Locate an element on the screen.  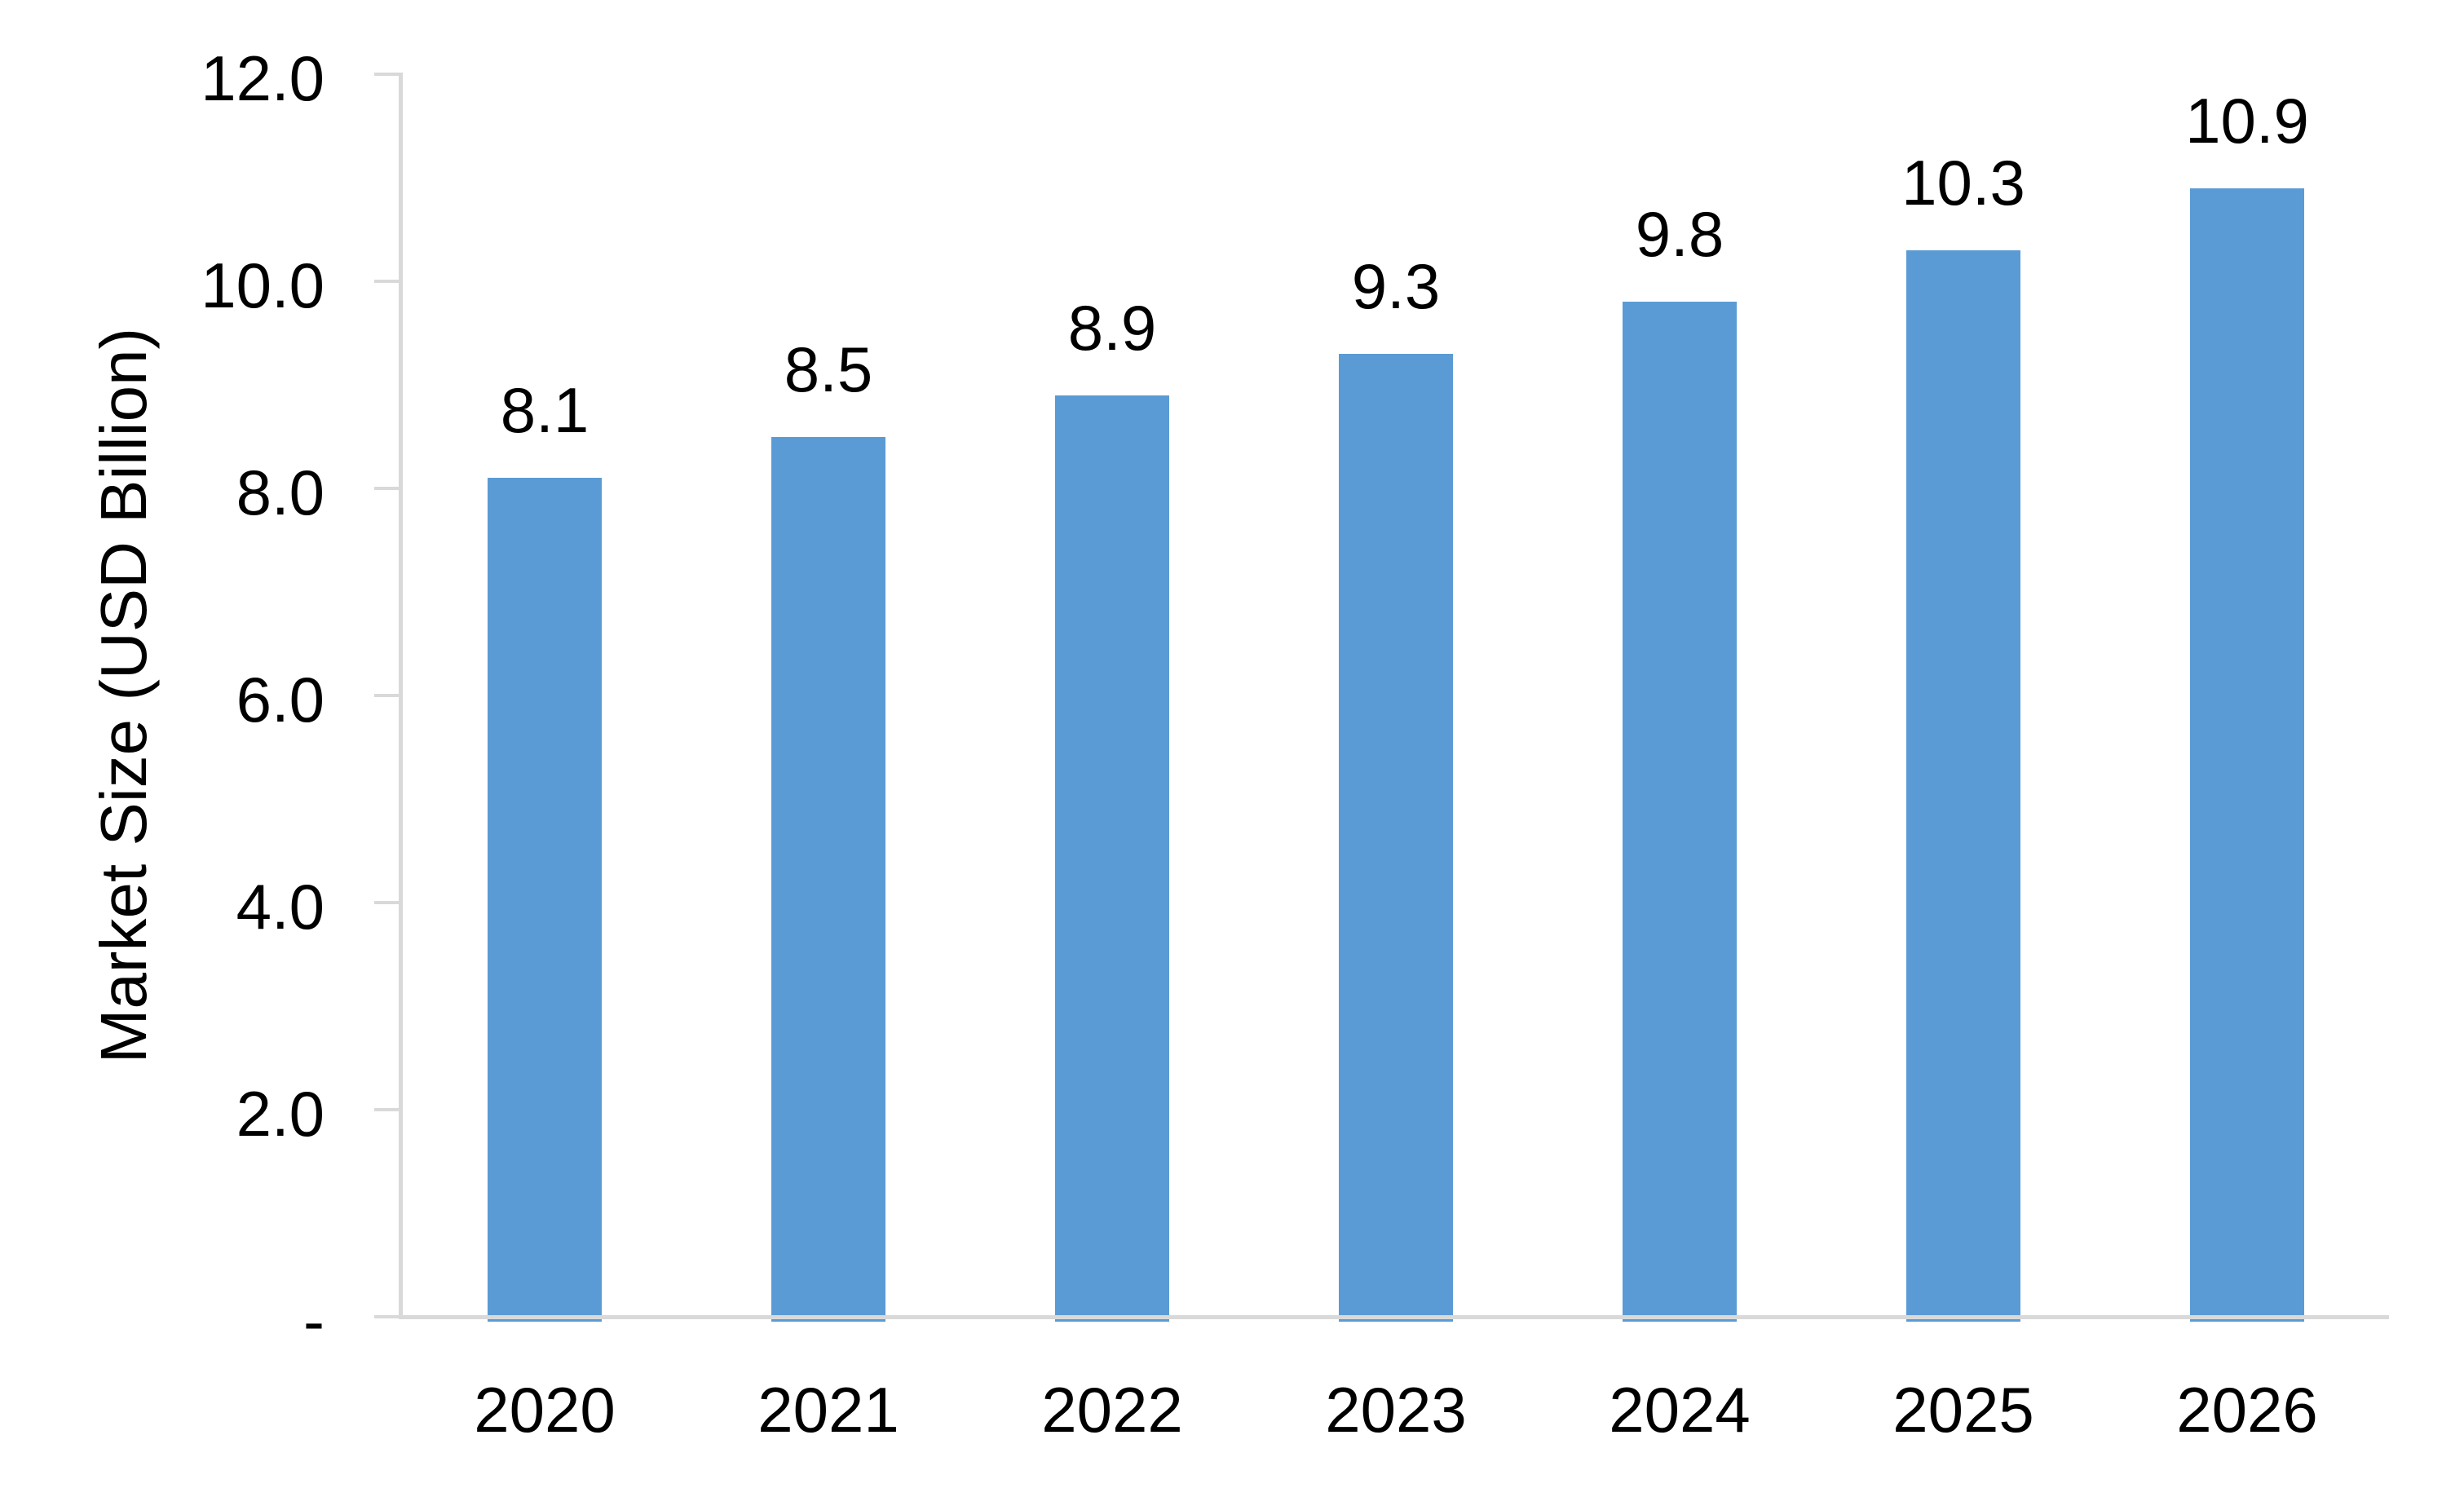
data-label-2024: 9.8 is located at coordinates (1679, 235).